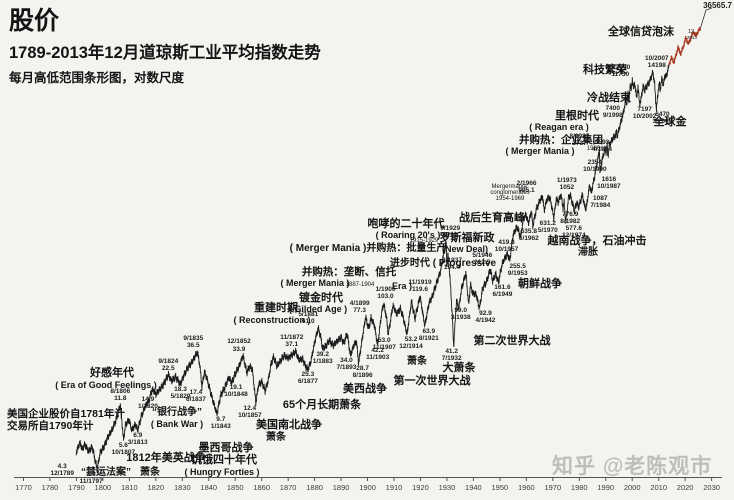  What do you see at coordinates (180, 393) in the screenshot?
I see `low-point-label: 18.3 5/1829` at bounding box center [180, 393].